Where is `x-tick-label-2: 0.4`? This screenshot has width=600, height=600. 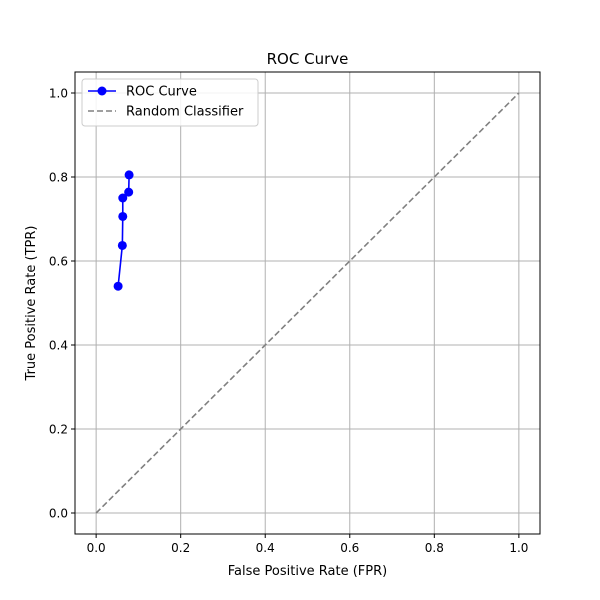
x-tick-label-2: 0.4 is located at coordinates (265, 548).